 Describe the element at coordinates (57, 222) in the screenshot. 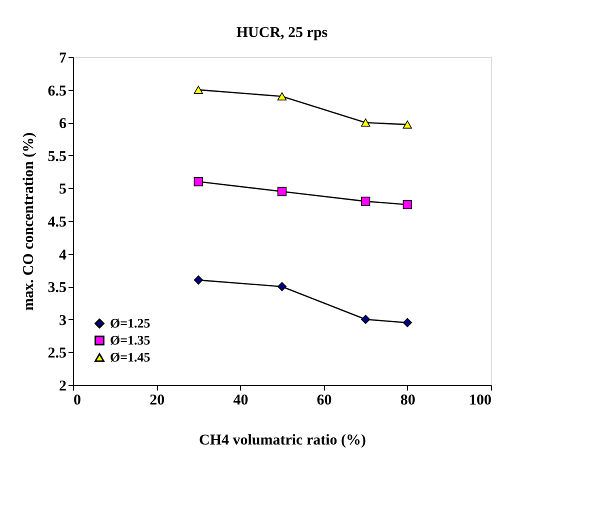

I see `y-tick-label: 4.5` at that location.